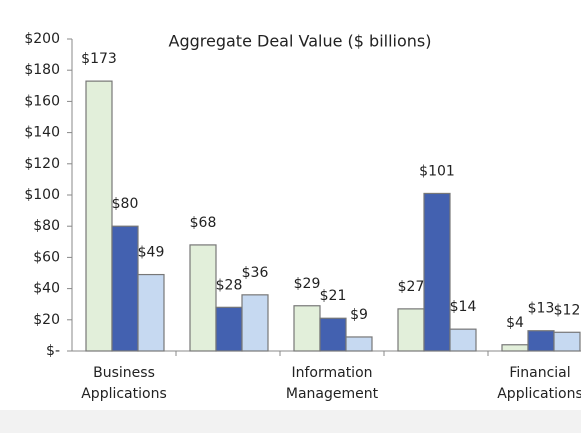  Describe the element at coordinates (42, 39) in the screenshot. I see `y-tick-label: $200` at that location.